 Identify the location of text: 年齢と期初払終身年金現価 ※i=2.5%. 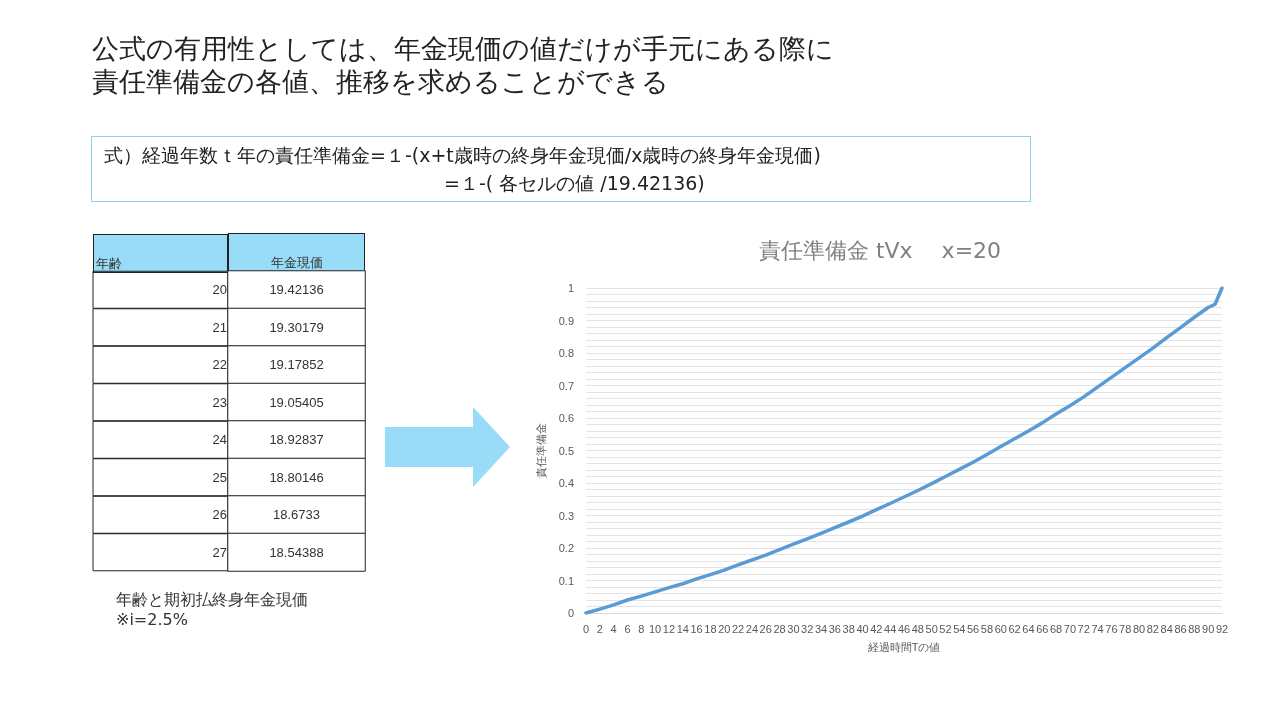
(212, 610).